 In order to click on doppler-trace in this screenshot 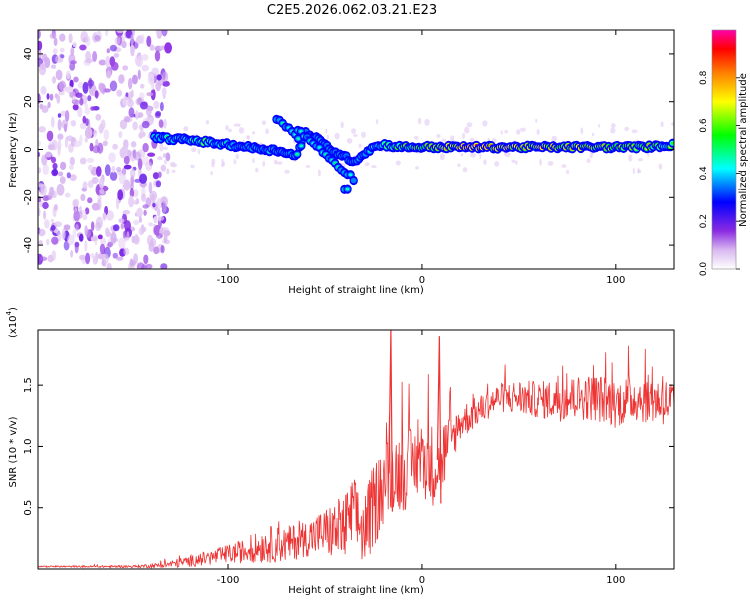, I will do `click(412, 154)`.